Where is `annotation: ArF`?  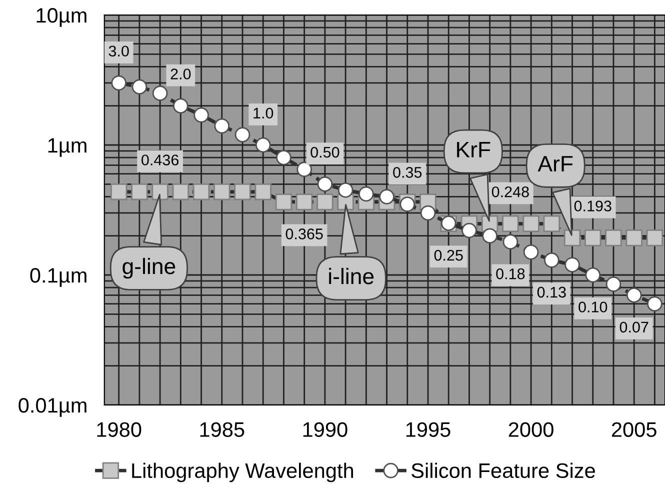
annotation: ArF is located at coordinates (555, 164).